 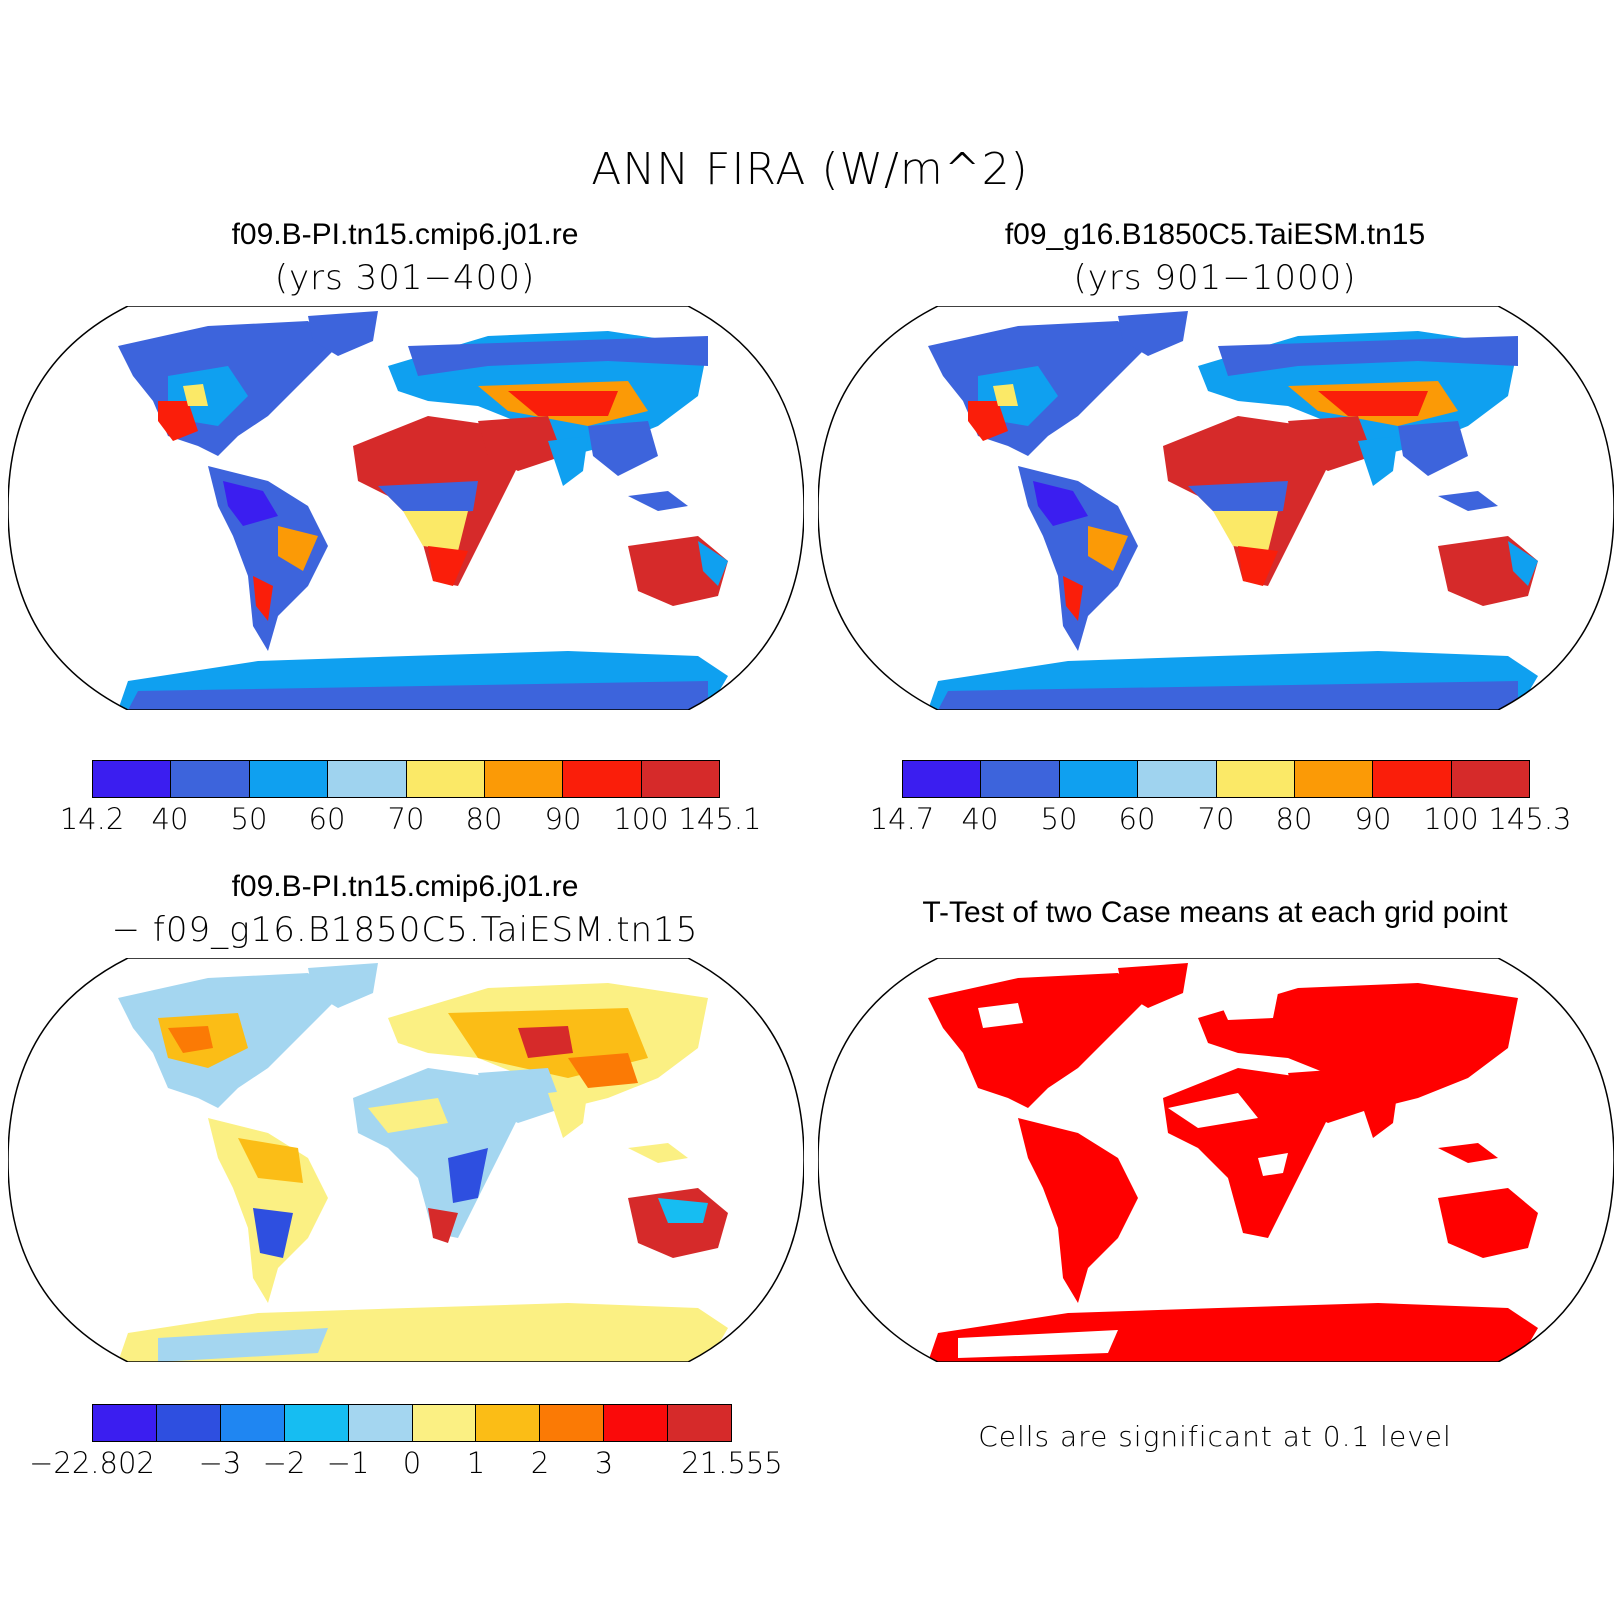 What do you see at coordinates (92, 1463) in the screenshot?
I see `colorbar-tick: −22.802` at bounding box center [92, 1463].